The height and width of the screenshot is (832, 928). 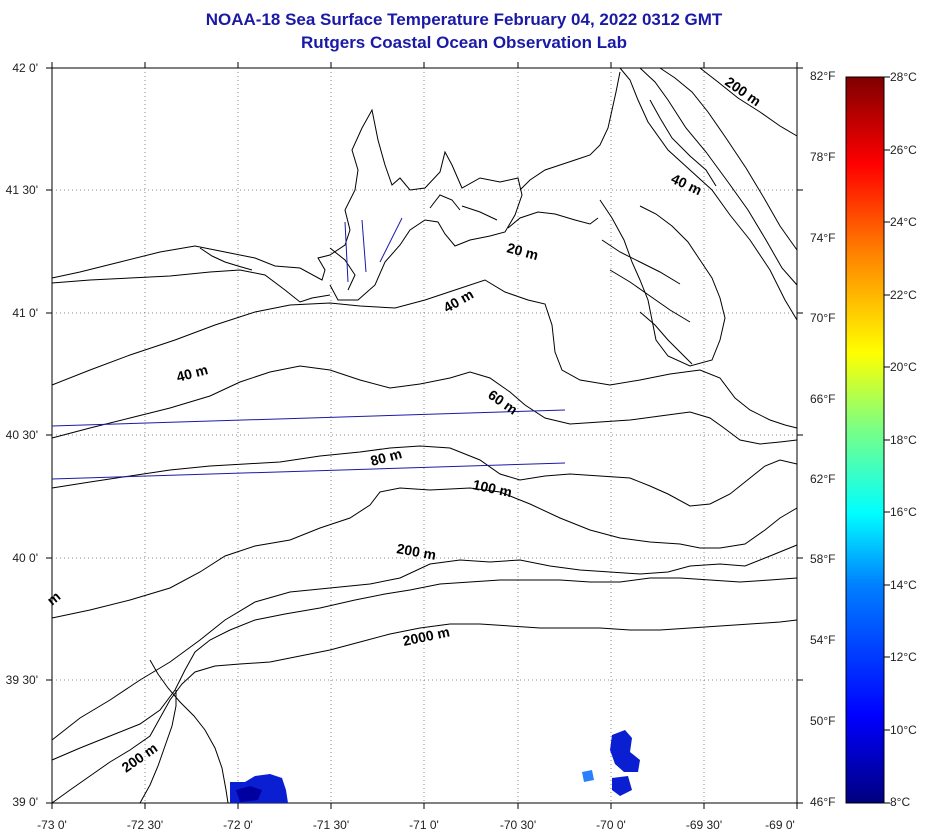 What do you see at coordinates (435, 766) in the screenshot?
I see `sst-data-patches` at bounding box center [435, 766].